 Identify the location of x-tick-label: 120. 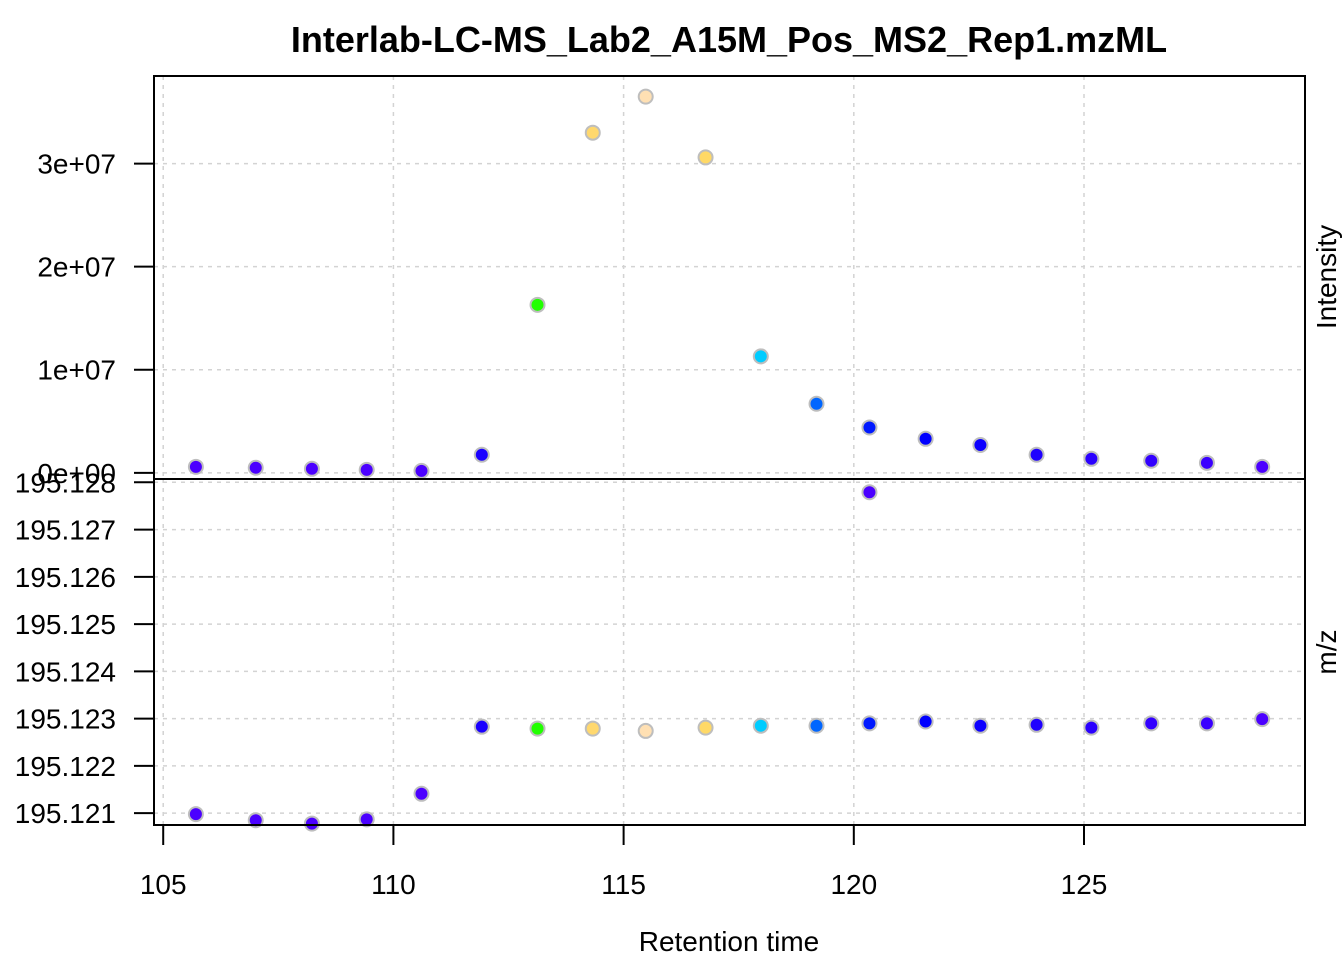
(853, 884).